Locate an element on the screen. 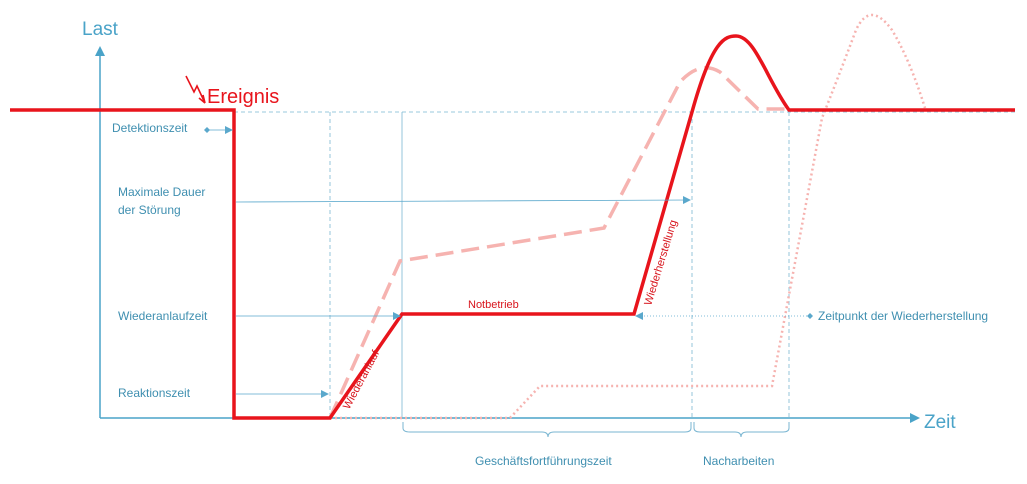 This screenshot has width=1027, height=484. postwork-brace is located at coordinates (741, 430).